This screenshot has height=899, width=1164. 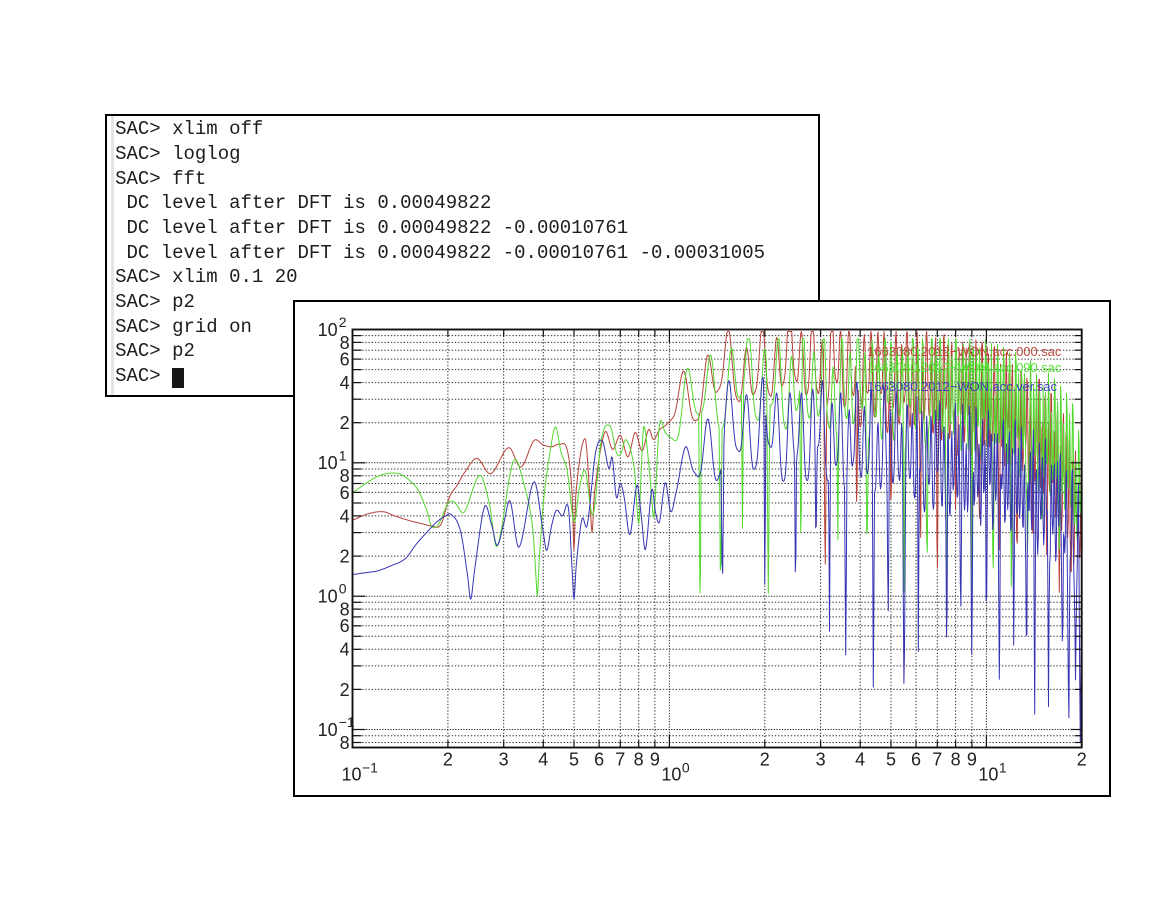 I want to click on svg-text: 1663080.2012−WON.acc.090.sac, so click(x=964, y=367).